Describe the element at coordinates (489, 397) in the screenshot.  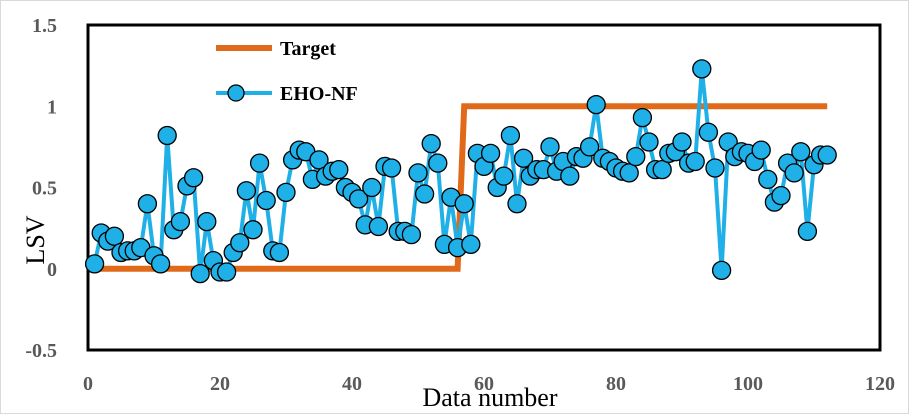
I see `x-axis-title: Data number` at that location.